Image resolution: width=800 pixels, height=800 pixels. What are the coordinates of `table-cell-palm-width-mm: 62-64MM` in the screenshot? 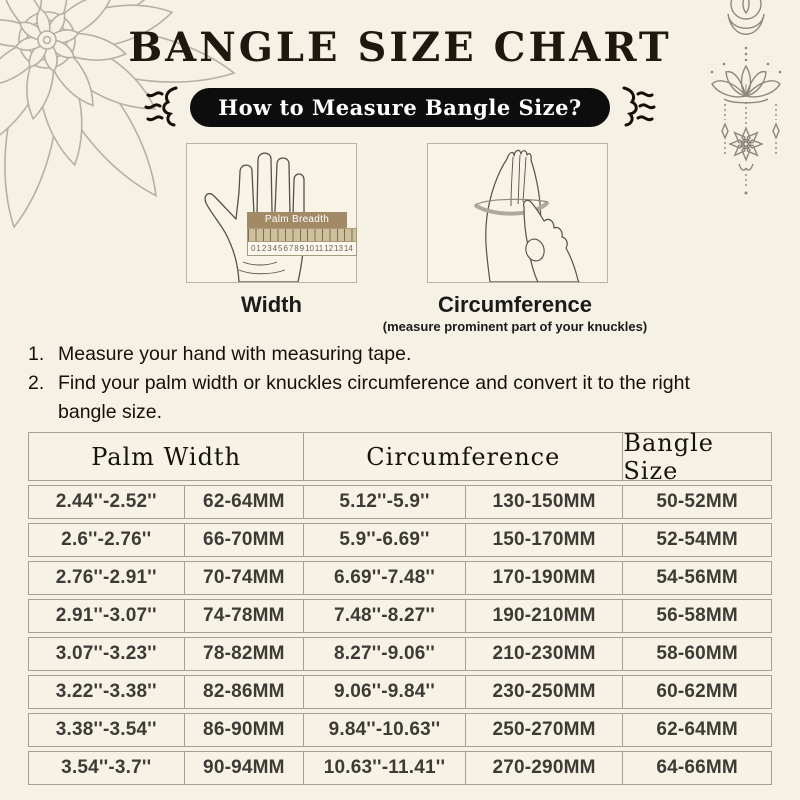 It's located at (243, 502).